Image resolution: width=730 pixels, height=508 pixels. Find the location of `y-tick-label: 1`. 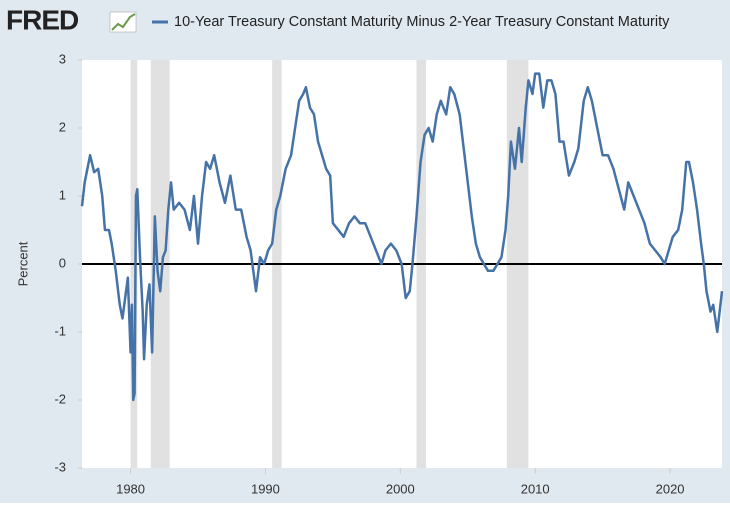

y-tick-label: 1 is located at coordinates (62, 194).